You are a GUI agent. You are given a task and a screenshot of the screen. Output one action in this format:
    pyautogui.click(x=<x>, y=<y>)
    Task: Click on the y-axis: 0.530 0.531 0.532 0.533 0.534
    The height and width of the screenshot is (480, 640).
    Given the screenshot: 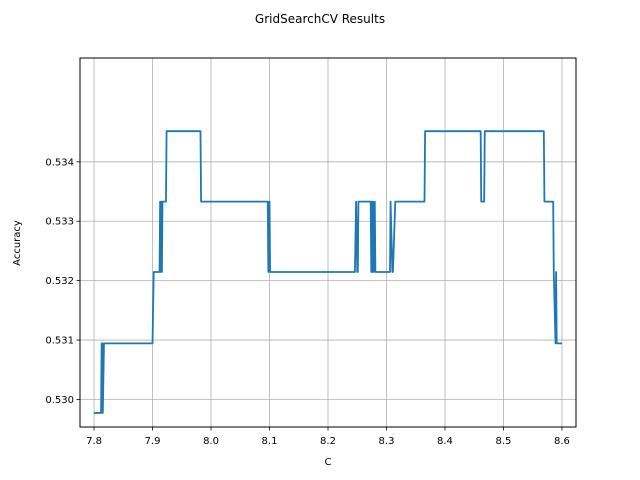 What is the action you would take?
    pyautogui.click(x=62, y=281)
    